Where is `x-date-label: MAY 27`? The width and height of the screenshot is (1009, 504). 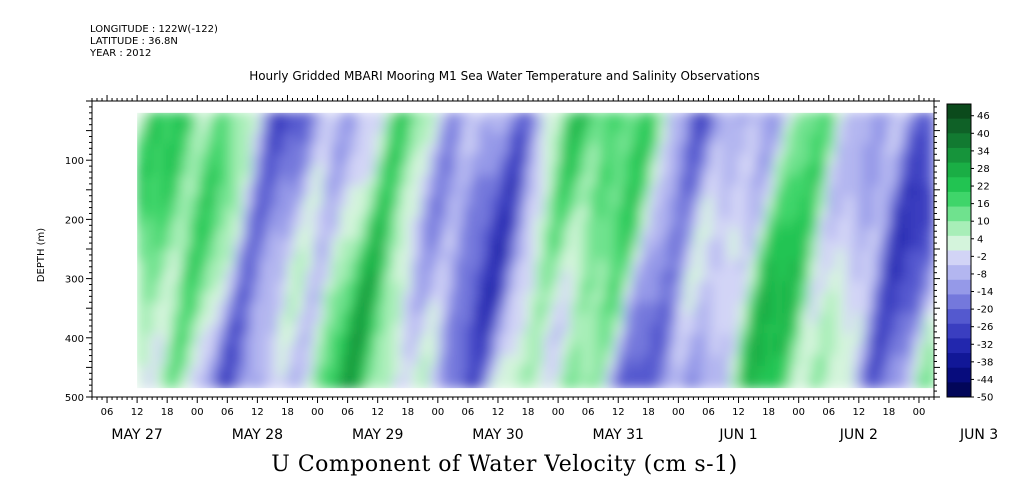 x-date-label: MAY 27 is located at coordinates (136, 435).